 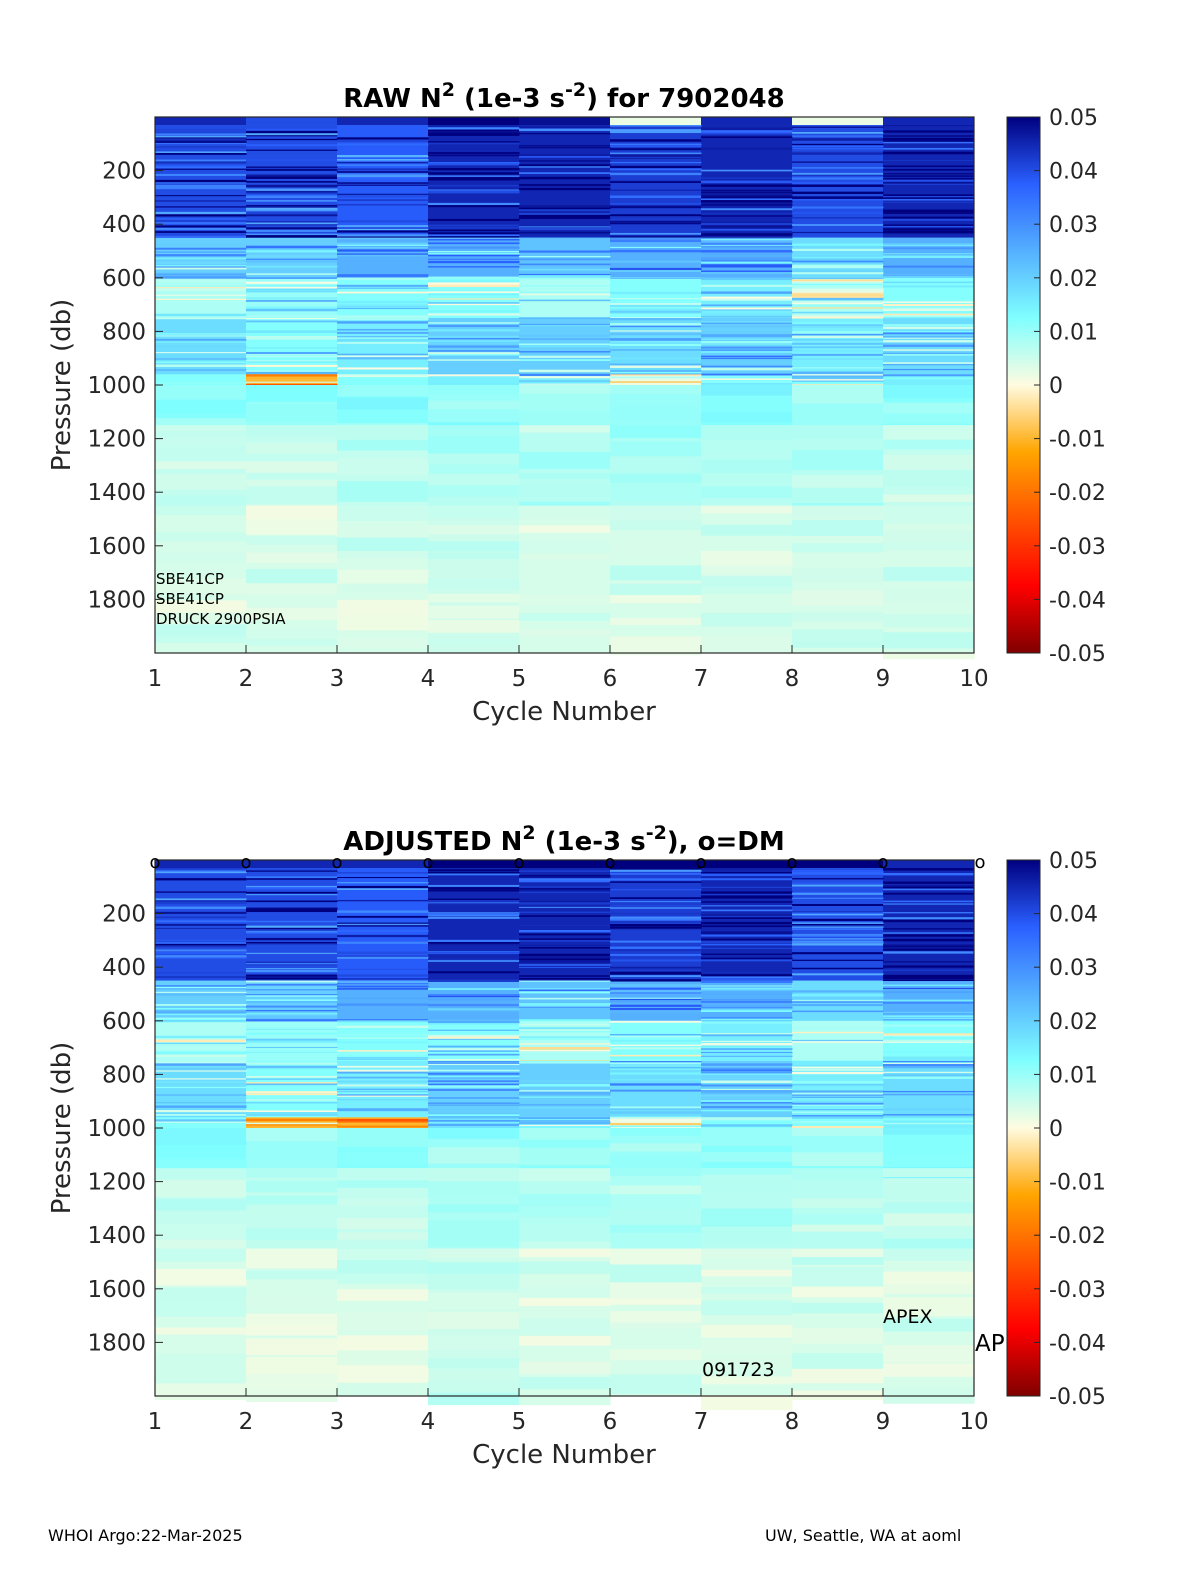 I want to click on y-axis-label: Pressure (db), so click(x=62, y=1128).